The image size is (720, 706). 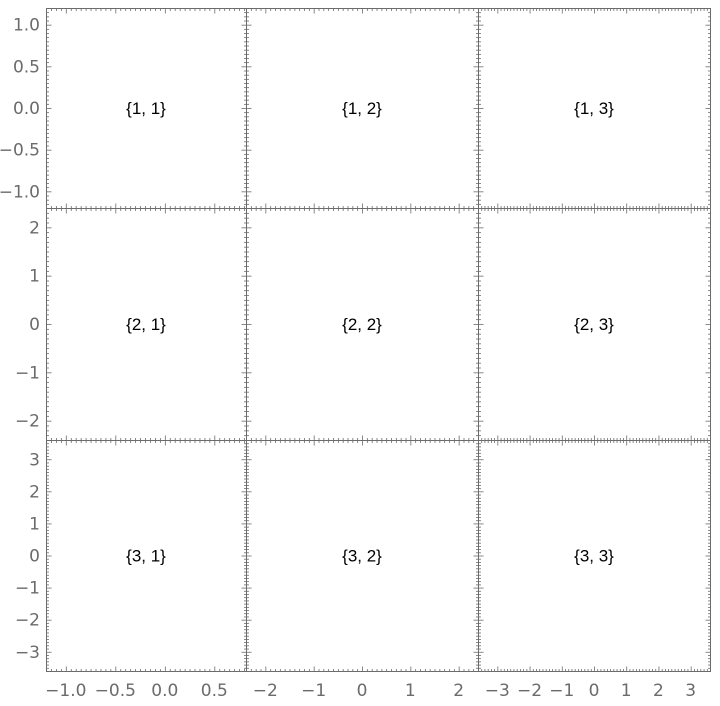 What do you see at coordinates (26, 109) in the screenshot?
I see `y-tick-label: 0.0` at bounding box center [26, 109].